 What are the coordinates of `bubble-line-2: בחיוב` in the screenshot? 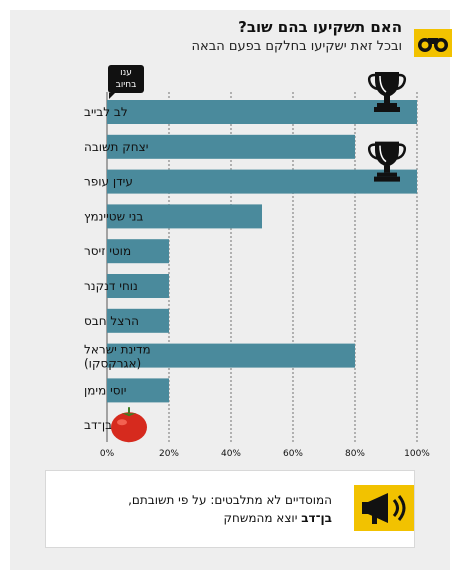 It's located at (126, 85).